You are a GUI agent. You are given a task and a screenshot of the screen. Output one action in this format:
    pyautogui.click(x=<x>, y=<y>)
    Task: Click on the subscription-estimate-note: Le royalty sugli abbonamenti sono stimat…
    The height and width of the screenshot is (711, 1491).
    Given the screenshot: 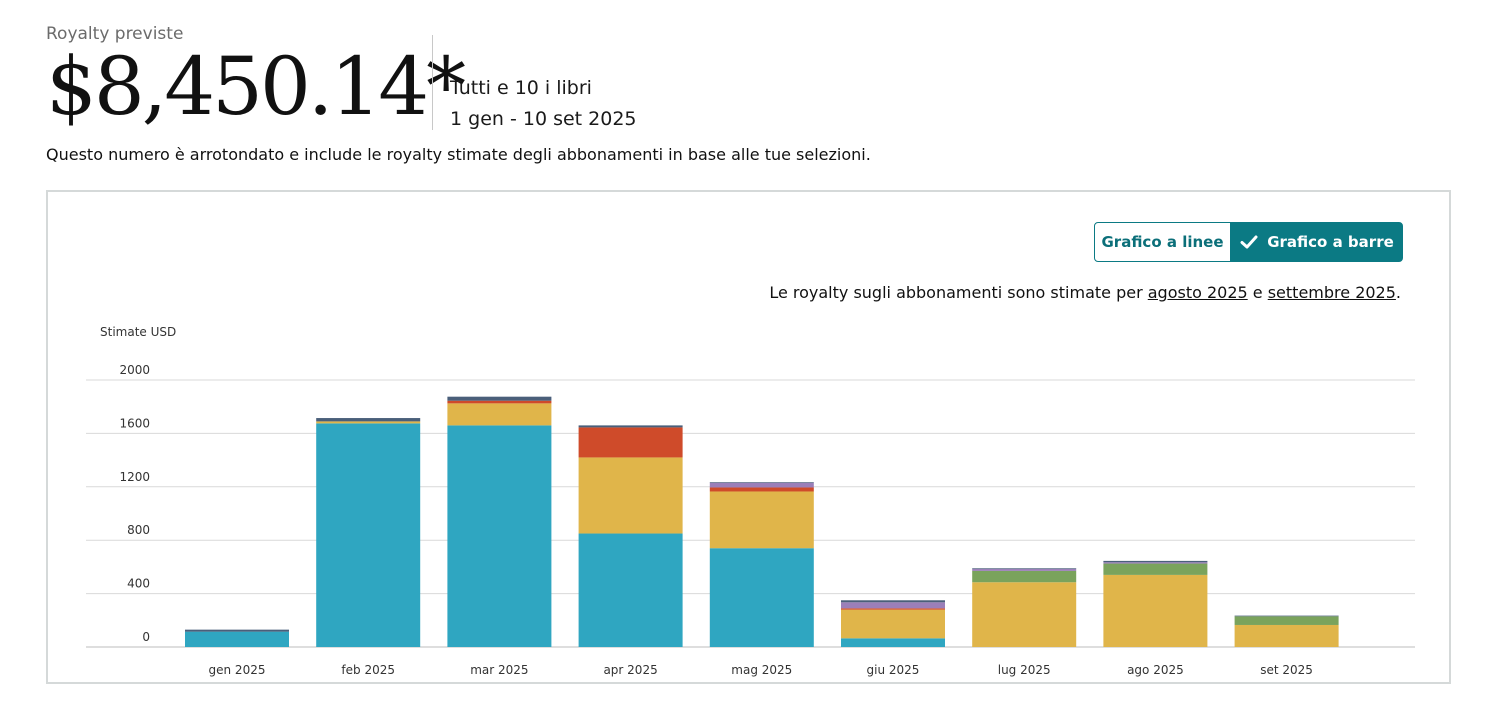 What is the action you would take?
    pyautogui.click(x=1085, y=292)
    